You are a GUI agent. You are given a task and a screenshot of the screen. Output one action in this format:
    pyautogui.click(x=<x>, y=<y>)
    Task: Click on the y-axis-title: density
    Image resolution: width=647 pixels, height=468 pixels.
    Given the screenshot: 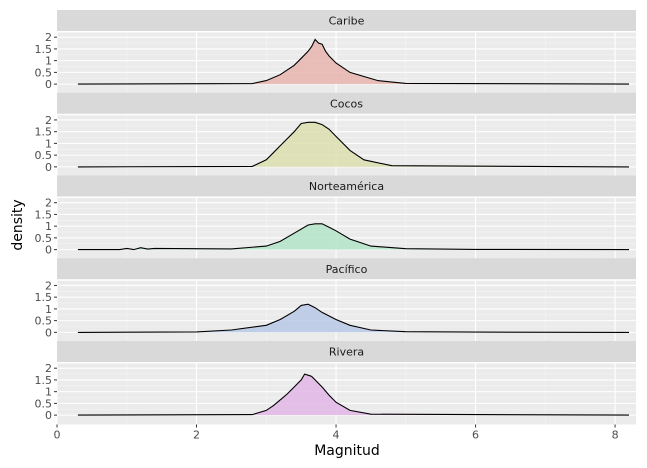 What is the action you would take?
    pyautogui.click(x=18, y=224)
    